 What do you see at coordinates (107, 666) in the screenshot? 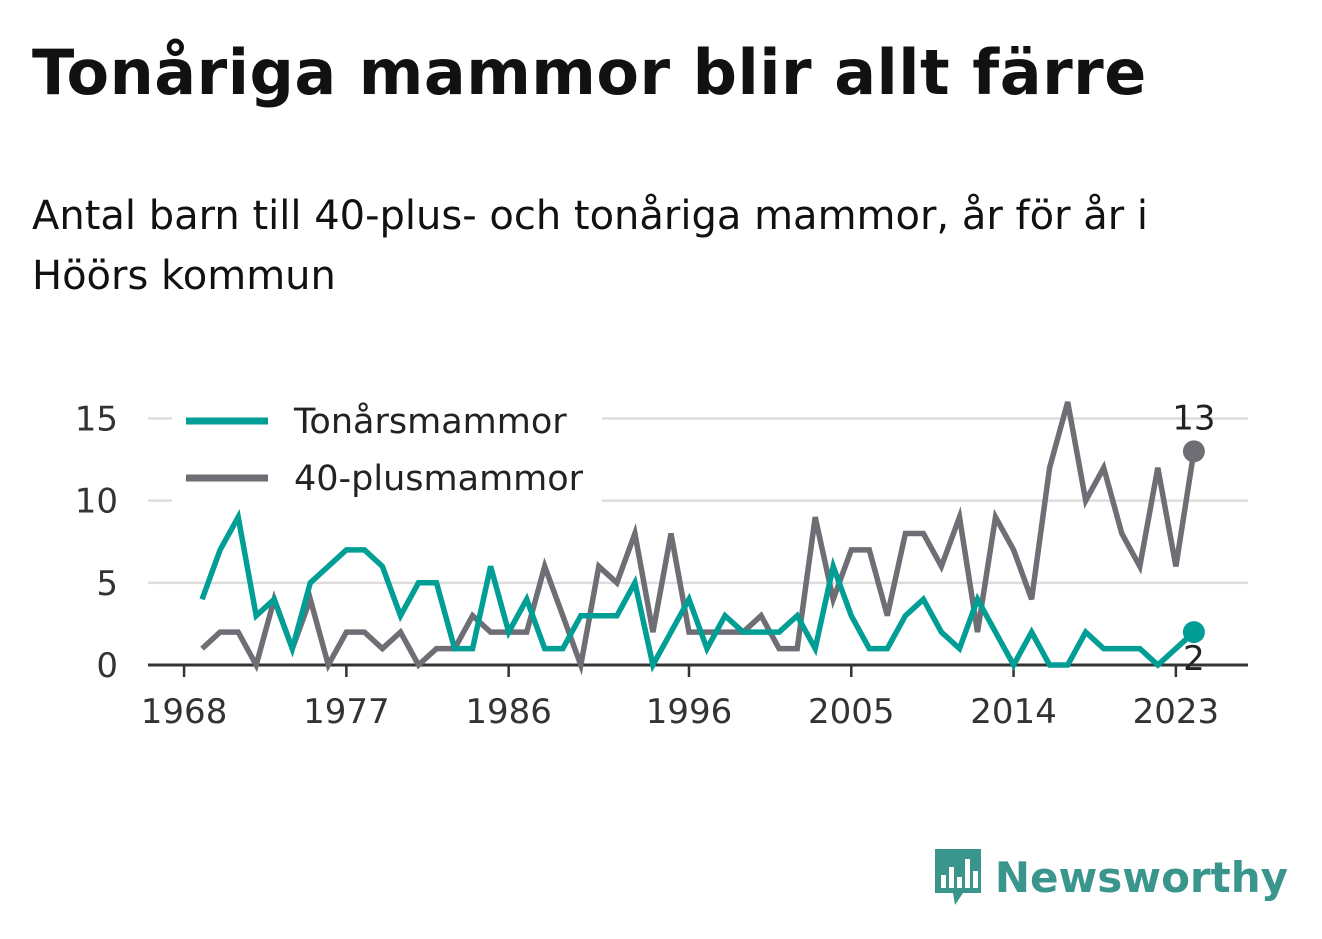
I see `y-tick-label: 0` at bounding box center [107, 666].